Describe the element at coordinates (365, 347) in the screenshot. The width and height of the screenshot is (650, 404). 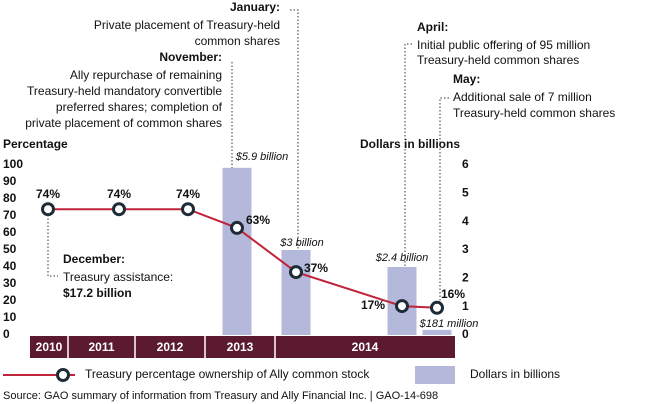
I see `period-label: 2014` at that location.